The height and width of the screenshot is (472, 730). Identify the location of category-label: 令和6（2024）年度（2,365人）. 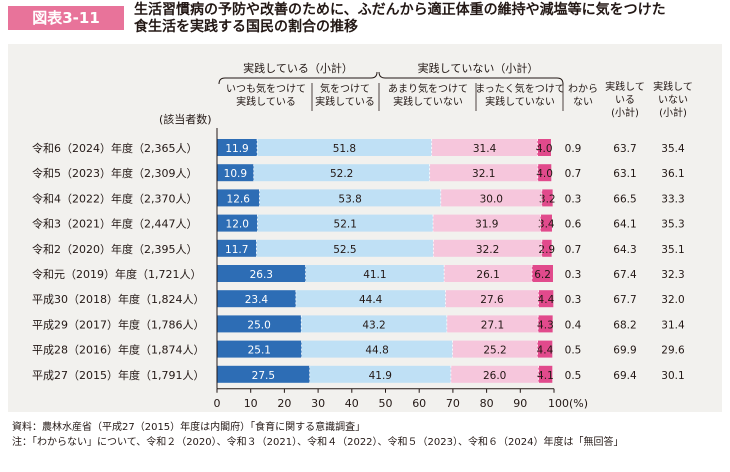
(114, 148).